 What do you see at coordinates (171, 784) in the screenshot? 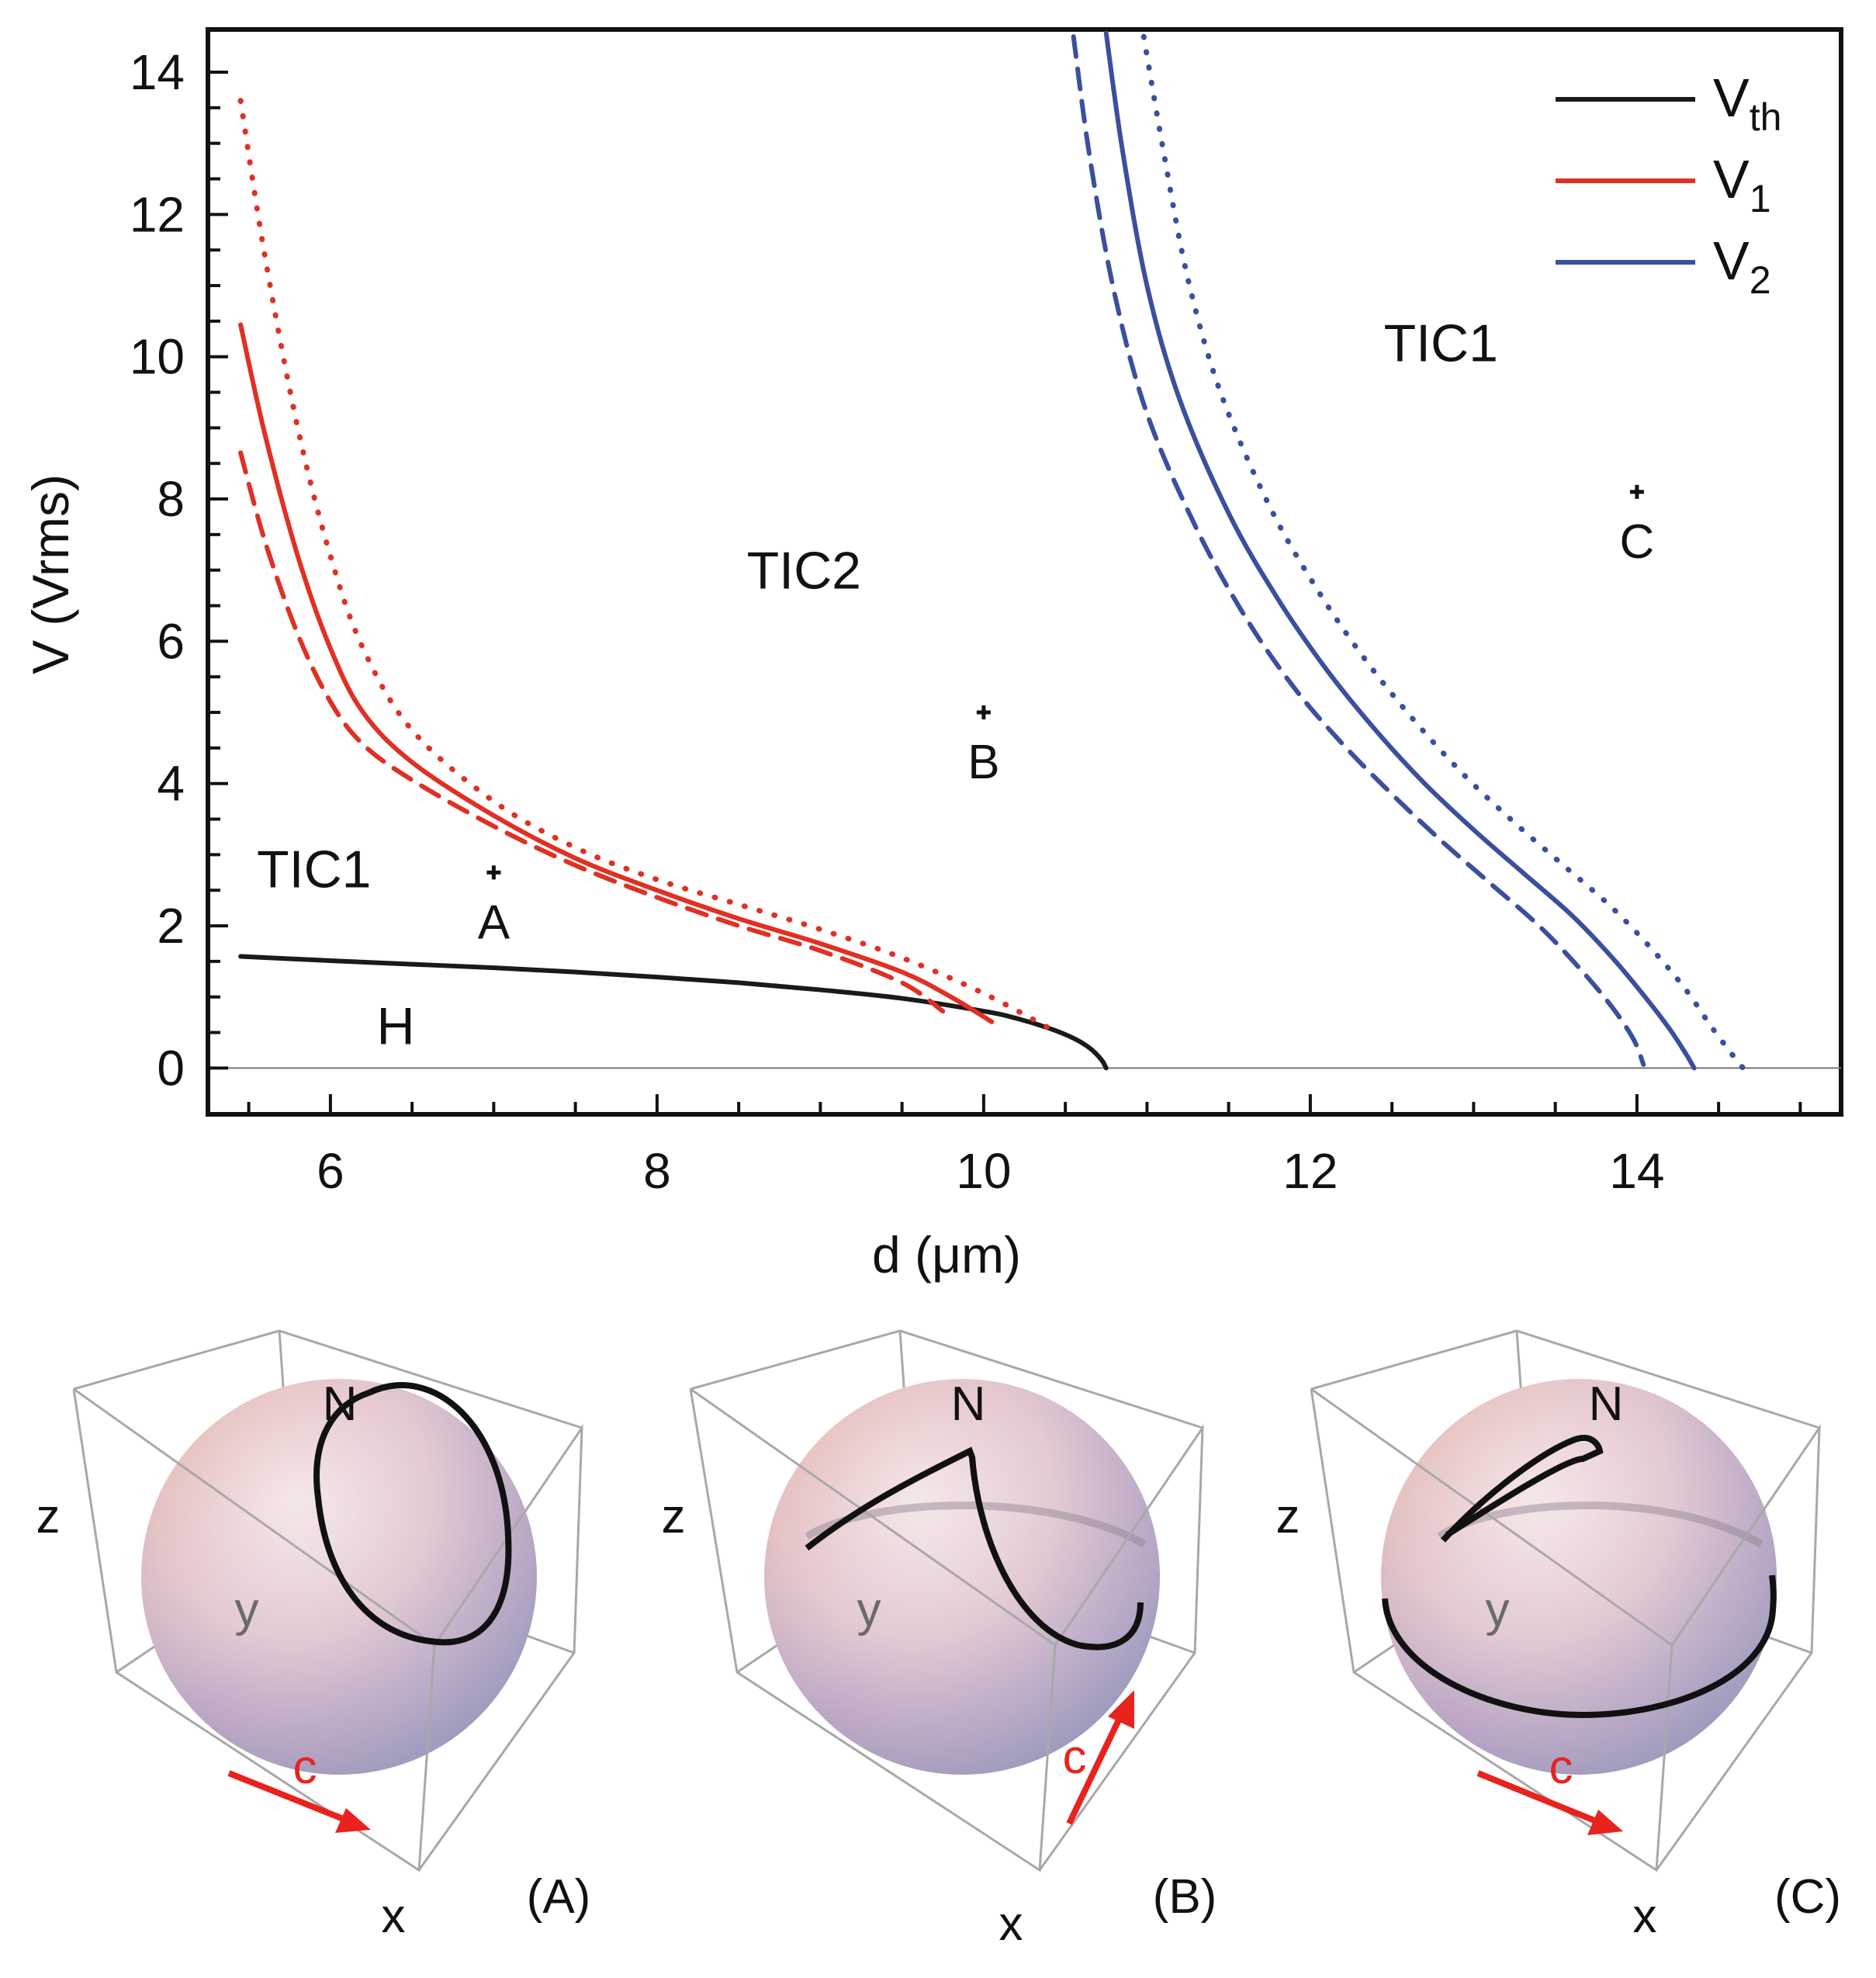
I see `y-tick-label: 4` at bounding box center [171, 784].